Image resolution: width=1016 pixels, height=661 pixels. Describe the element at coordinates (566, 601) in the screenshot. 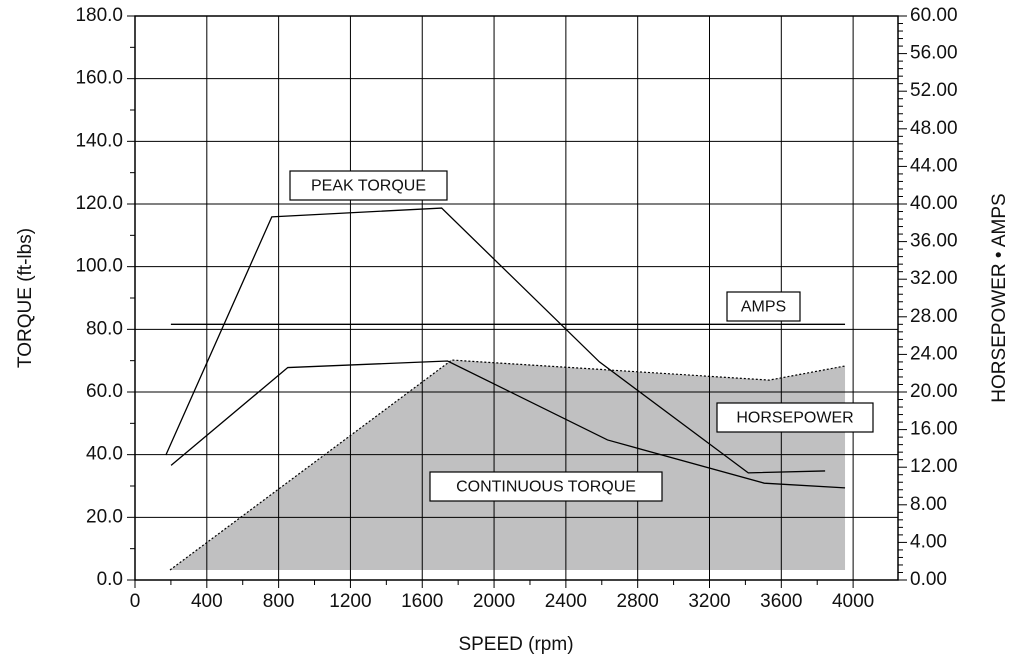

I see `x-tick-label: 2400` at that location.